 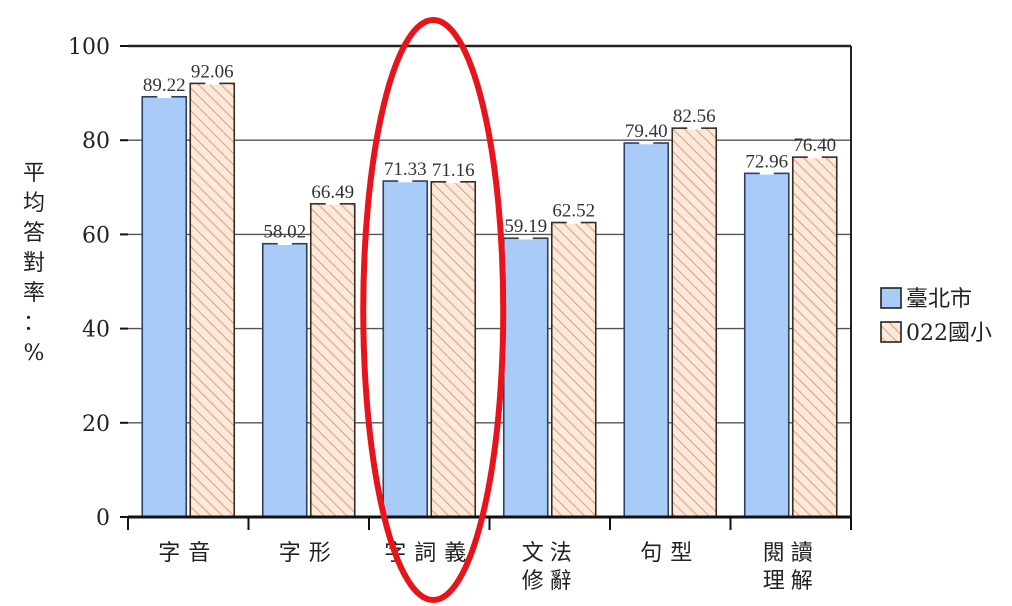 I want to click on highlight-ellipse, so click(x=433, y=310).